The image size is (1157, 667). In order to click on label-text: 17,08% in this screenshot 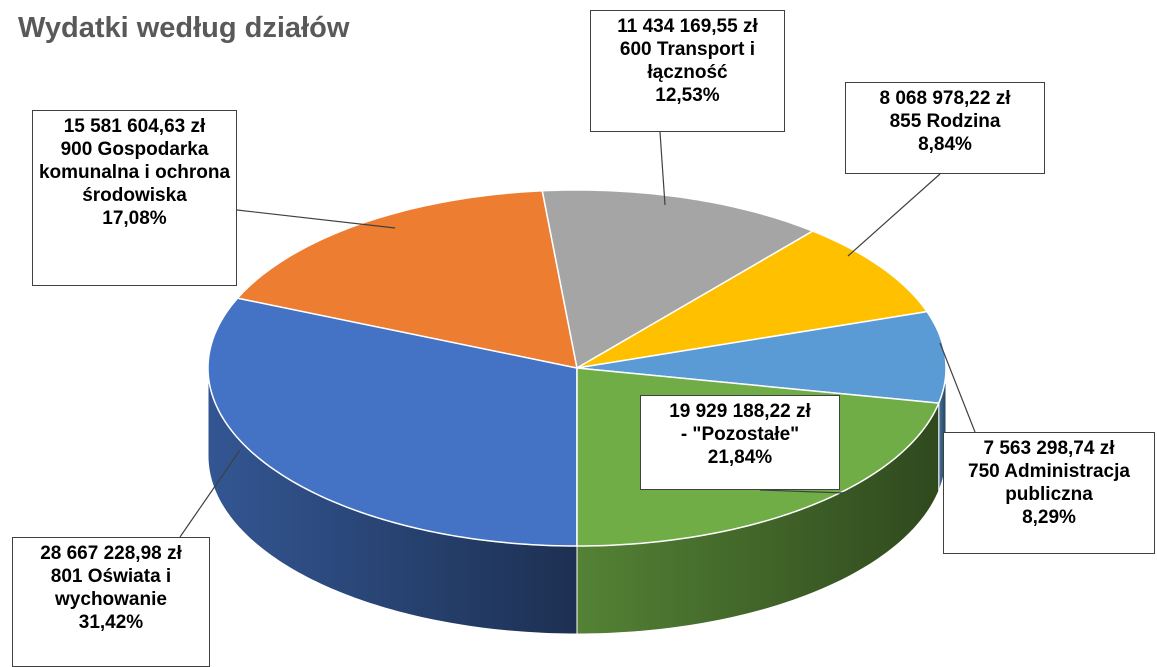, I will do `click(134, 218)`.